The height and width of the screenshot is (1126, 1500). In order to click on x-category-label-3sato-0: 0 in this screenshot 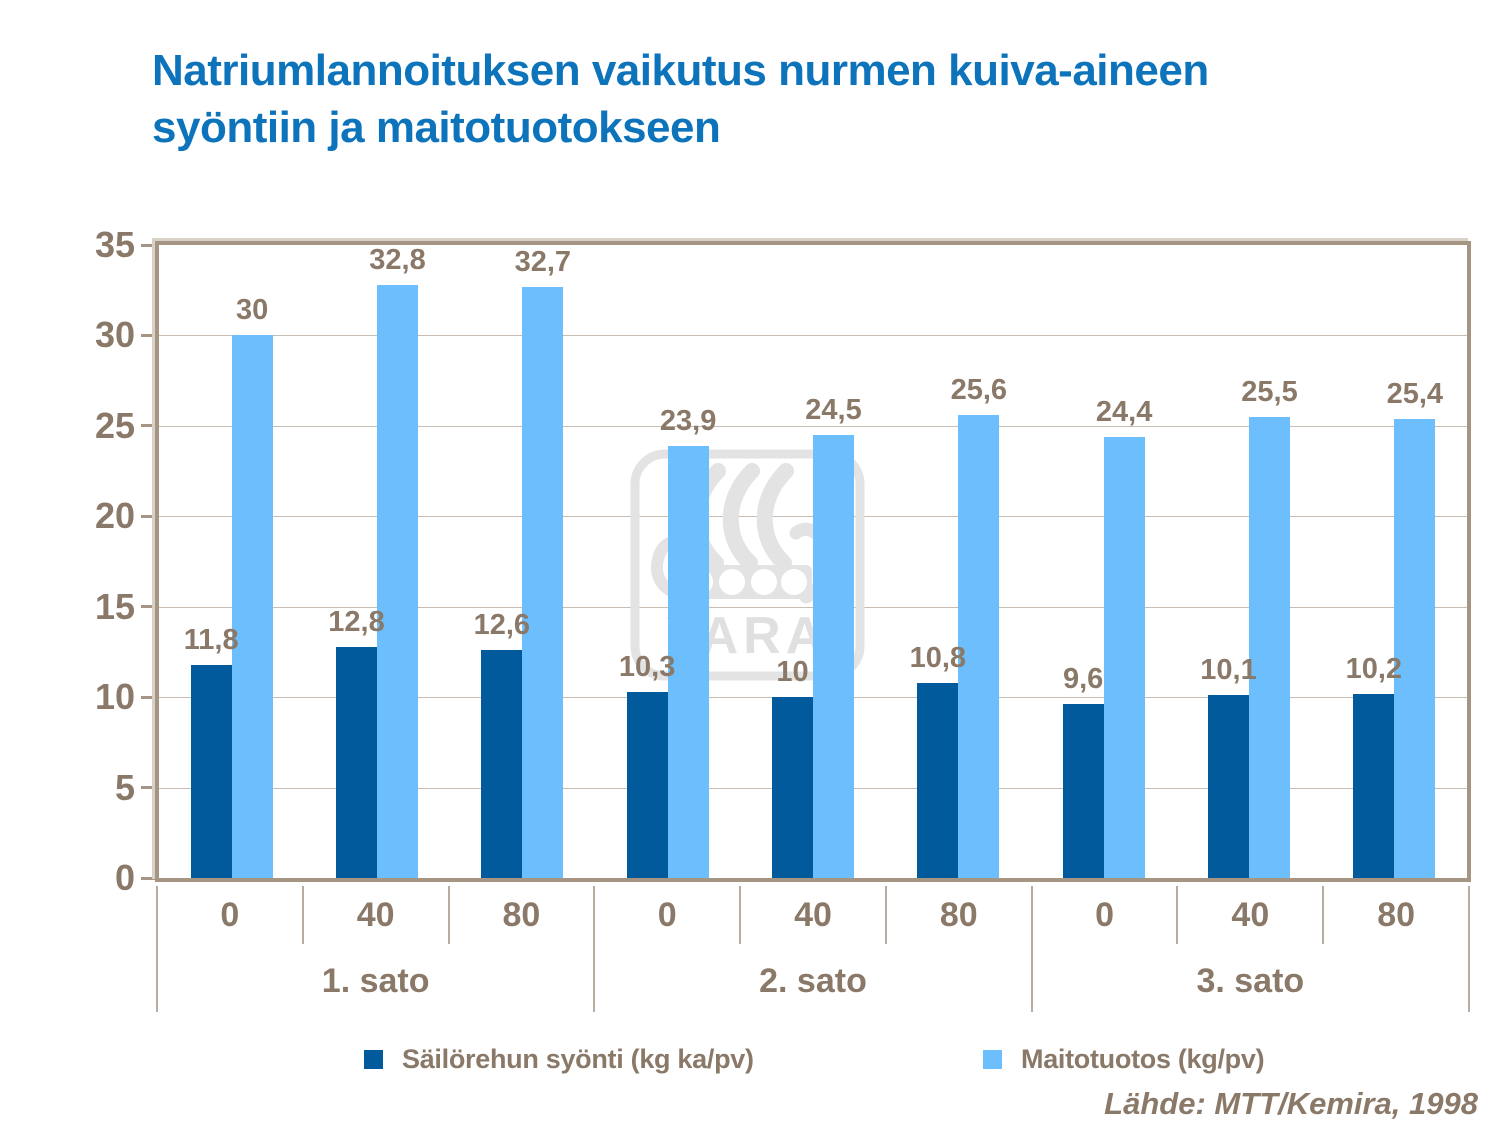, I will do `click(1104, 915)`.